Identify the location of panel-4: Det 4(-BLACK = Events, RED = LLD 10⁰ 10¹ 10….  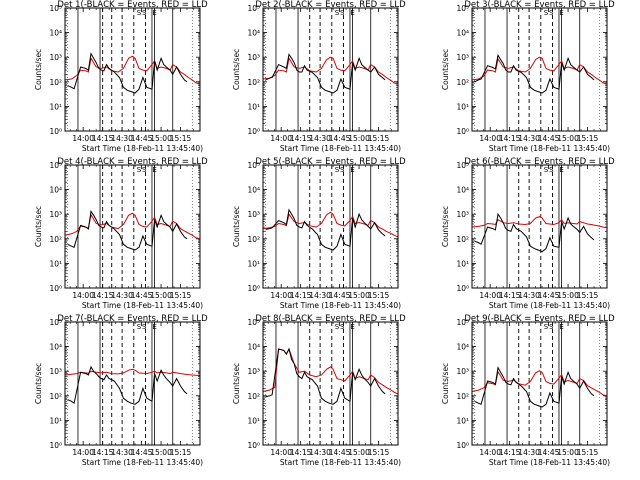
(121, 233).